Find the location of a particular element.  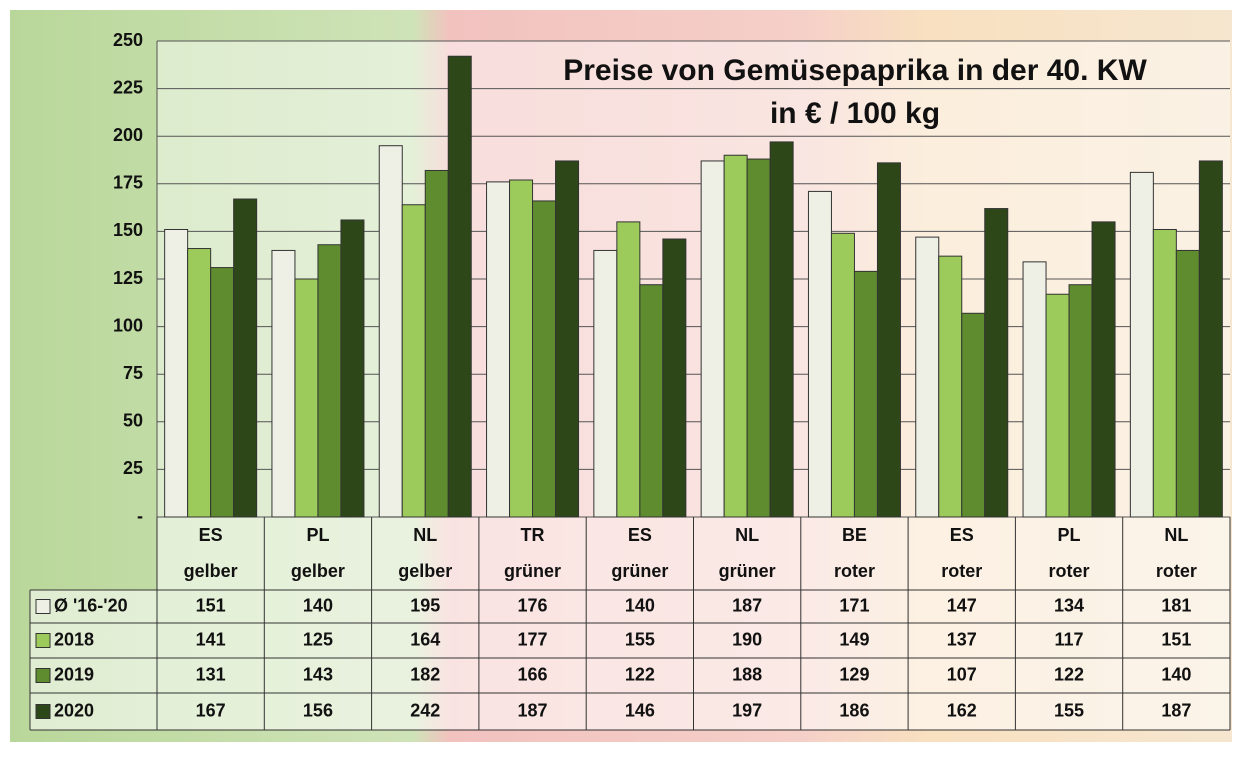

table-value: 131 is located at coordinates (211, 674).